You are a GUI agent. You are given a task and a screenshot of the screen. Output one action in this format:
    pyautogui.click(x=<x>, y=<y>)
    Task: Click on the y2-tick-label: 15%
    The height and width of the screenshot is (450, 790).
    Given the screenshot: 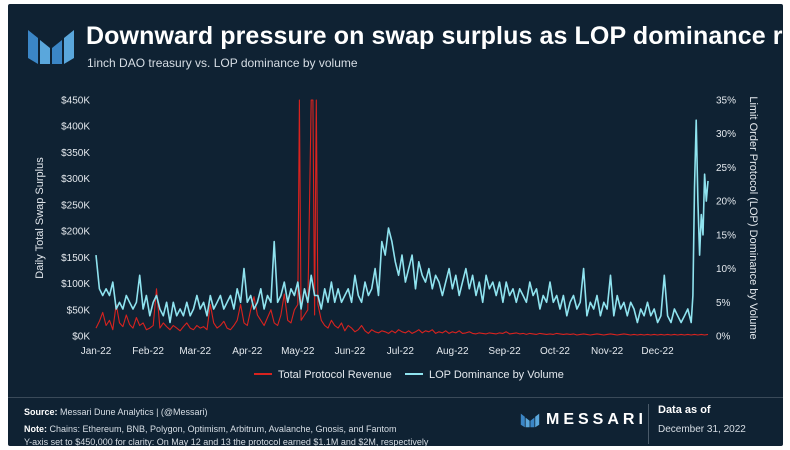 What is the action you would take?
    pyautogui.click(x=726, y=235)
    